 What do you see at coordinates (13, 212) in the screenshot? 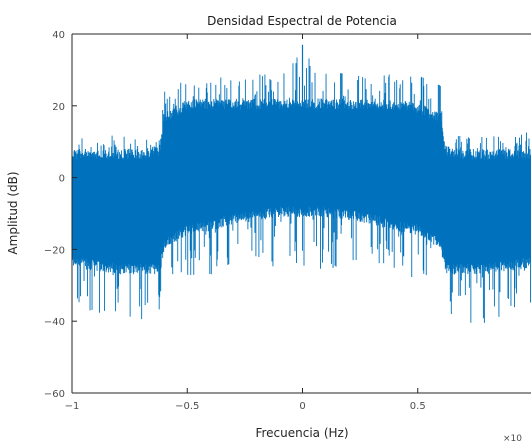
I see `y-axis-label: Amplitud (dB)` at bounding box center [13, 212].